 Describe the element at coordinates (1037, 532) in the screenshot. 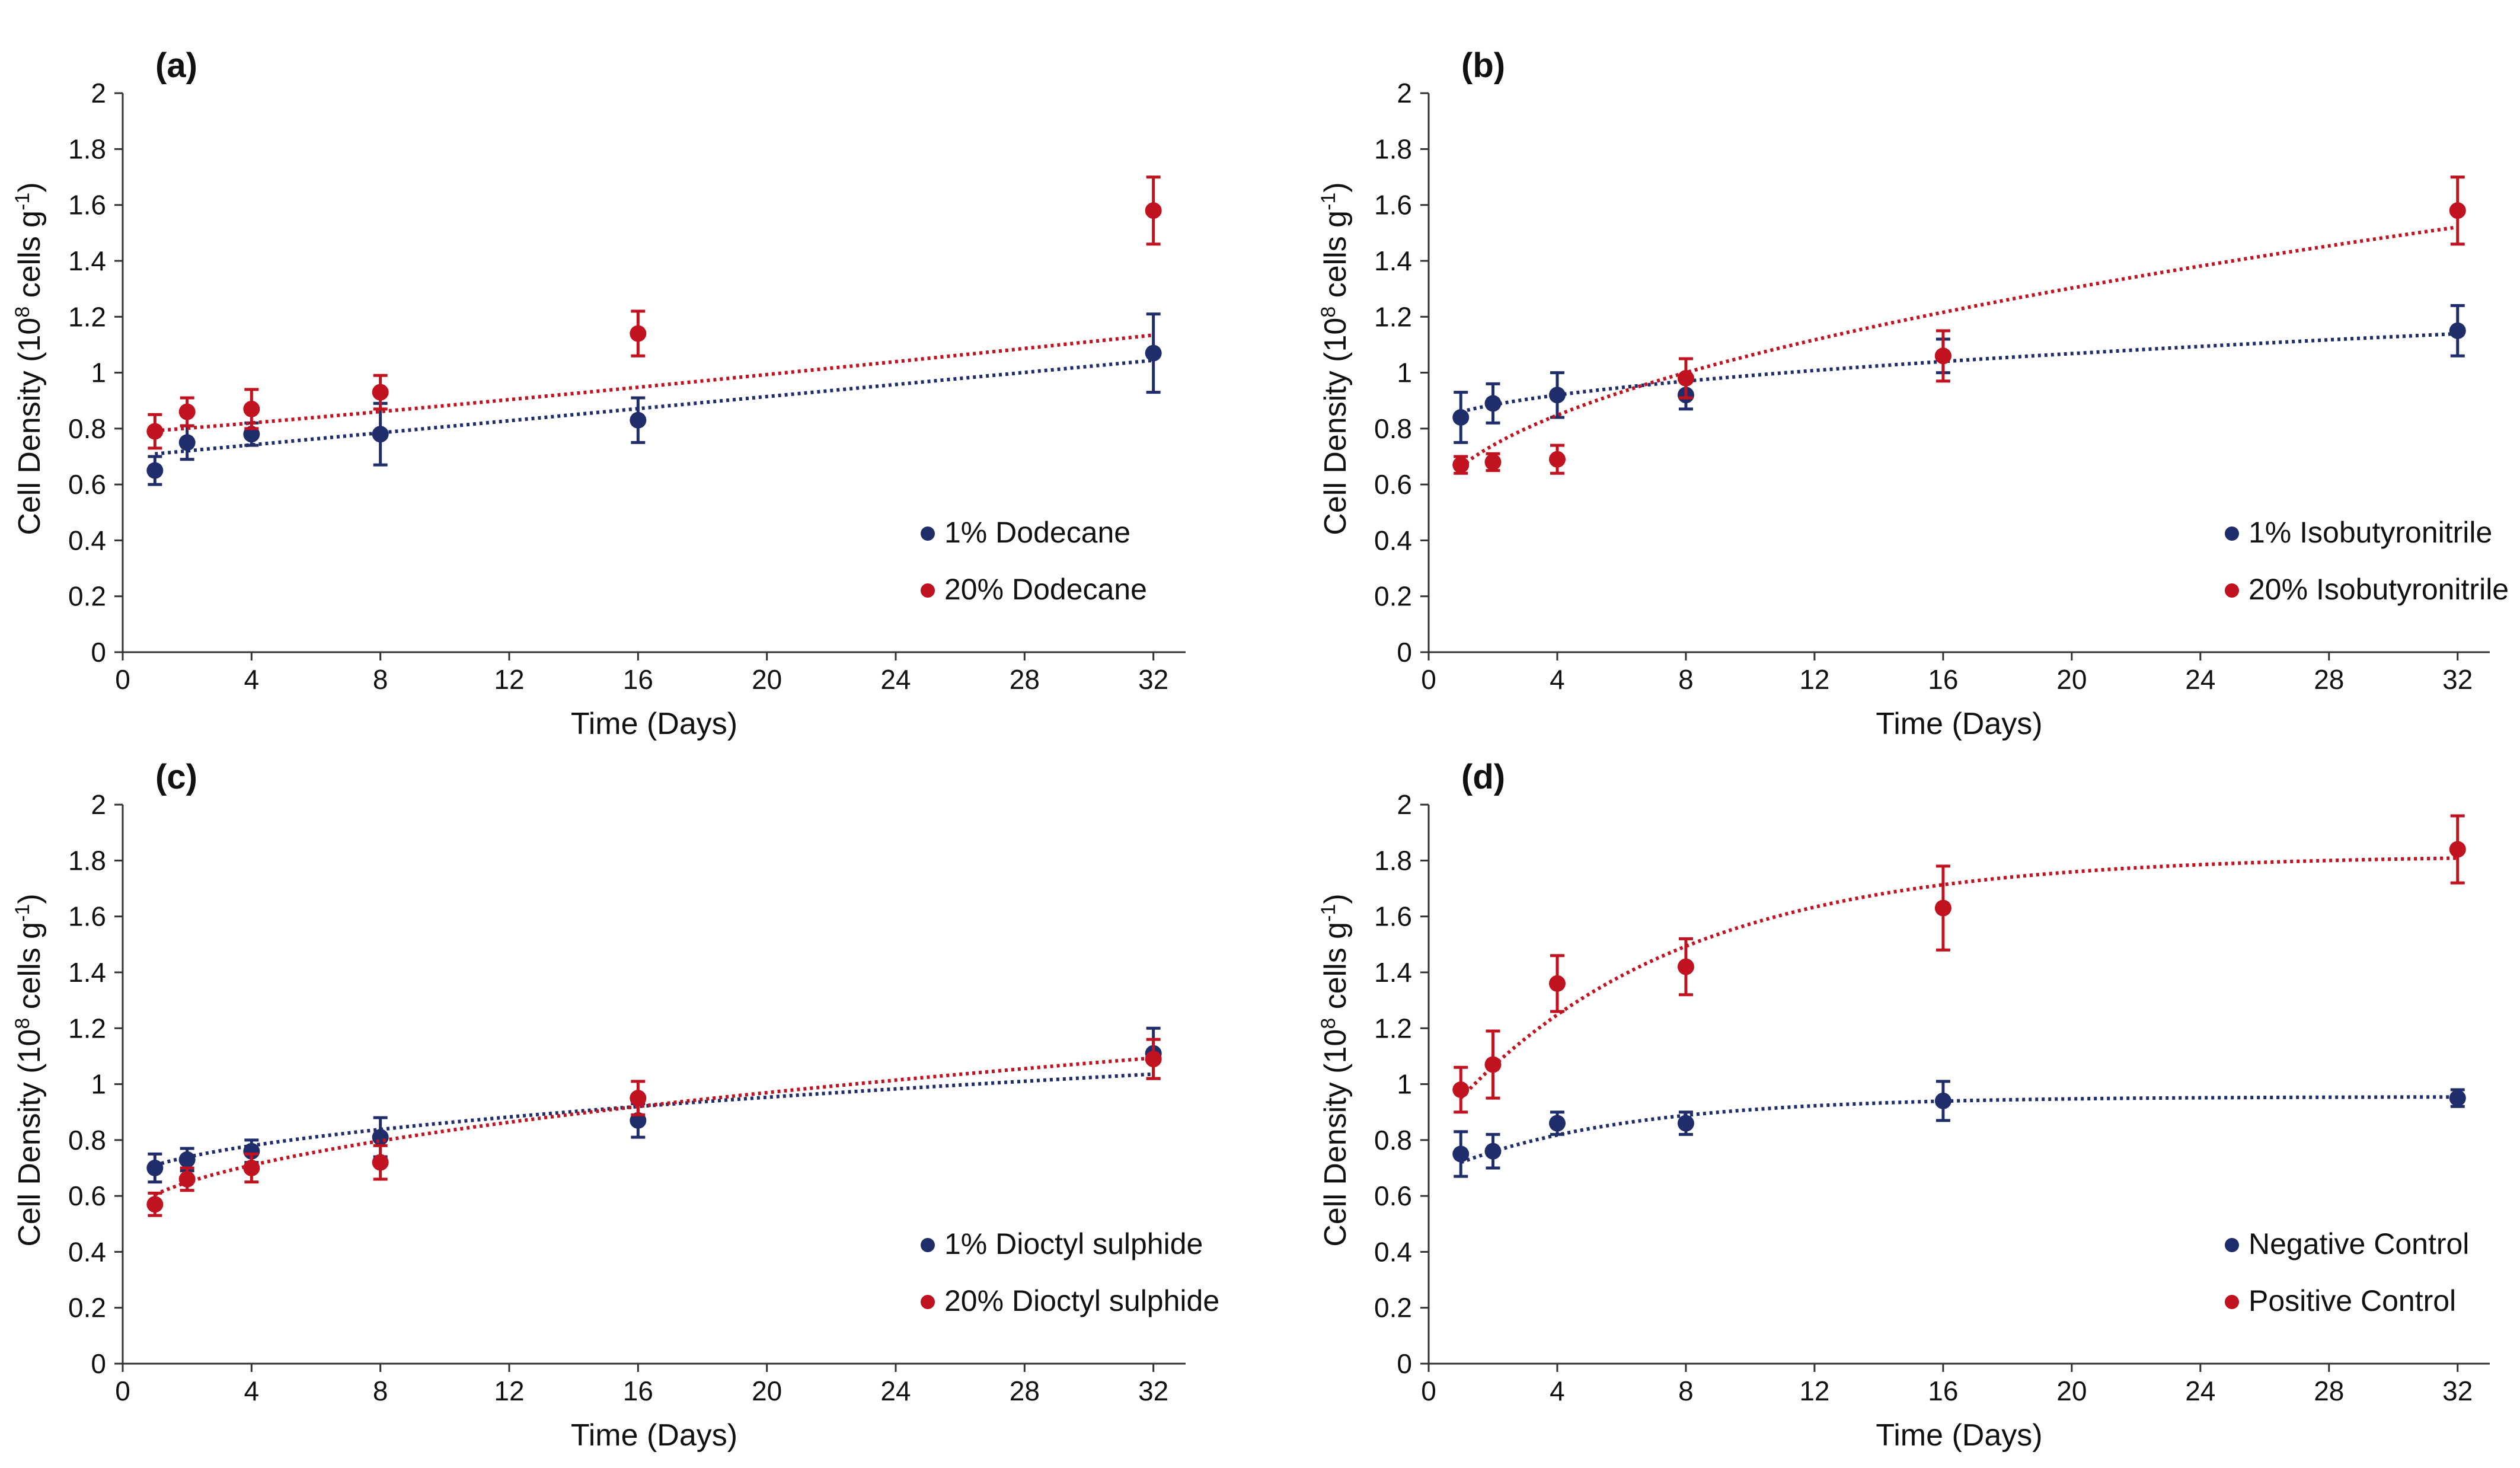

I see `legend-label: 1% Dodecane` at that location.